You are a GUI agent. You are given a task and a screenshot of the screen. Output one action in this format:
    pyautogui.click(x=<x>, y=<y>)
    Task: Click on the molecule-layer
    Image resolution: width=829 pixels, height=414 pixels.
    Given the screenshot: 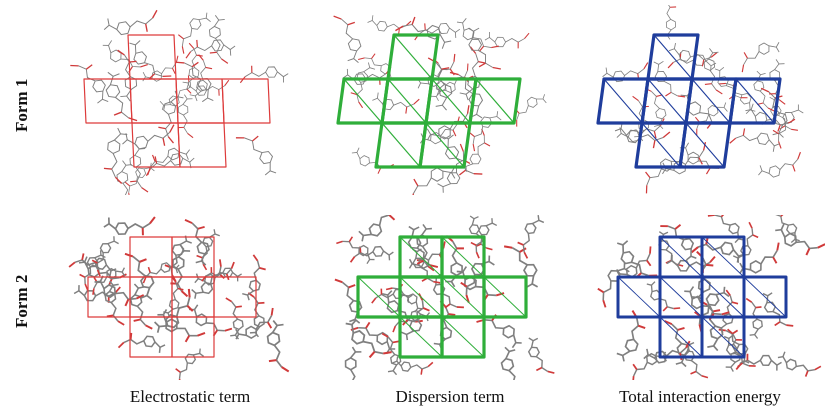 What is the action you would take?
    pyautogui.click(x=444, y=297)
    